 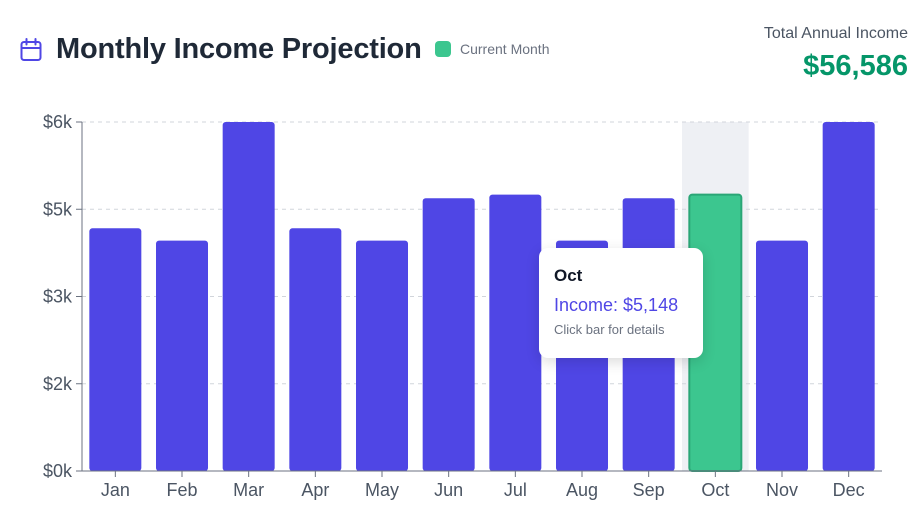 What do you see at coordinates (315, 490) in the screenshot?
I see `x-tick-label: Apr` at bounding box center [315, 490].